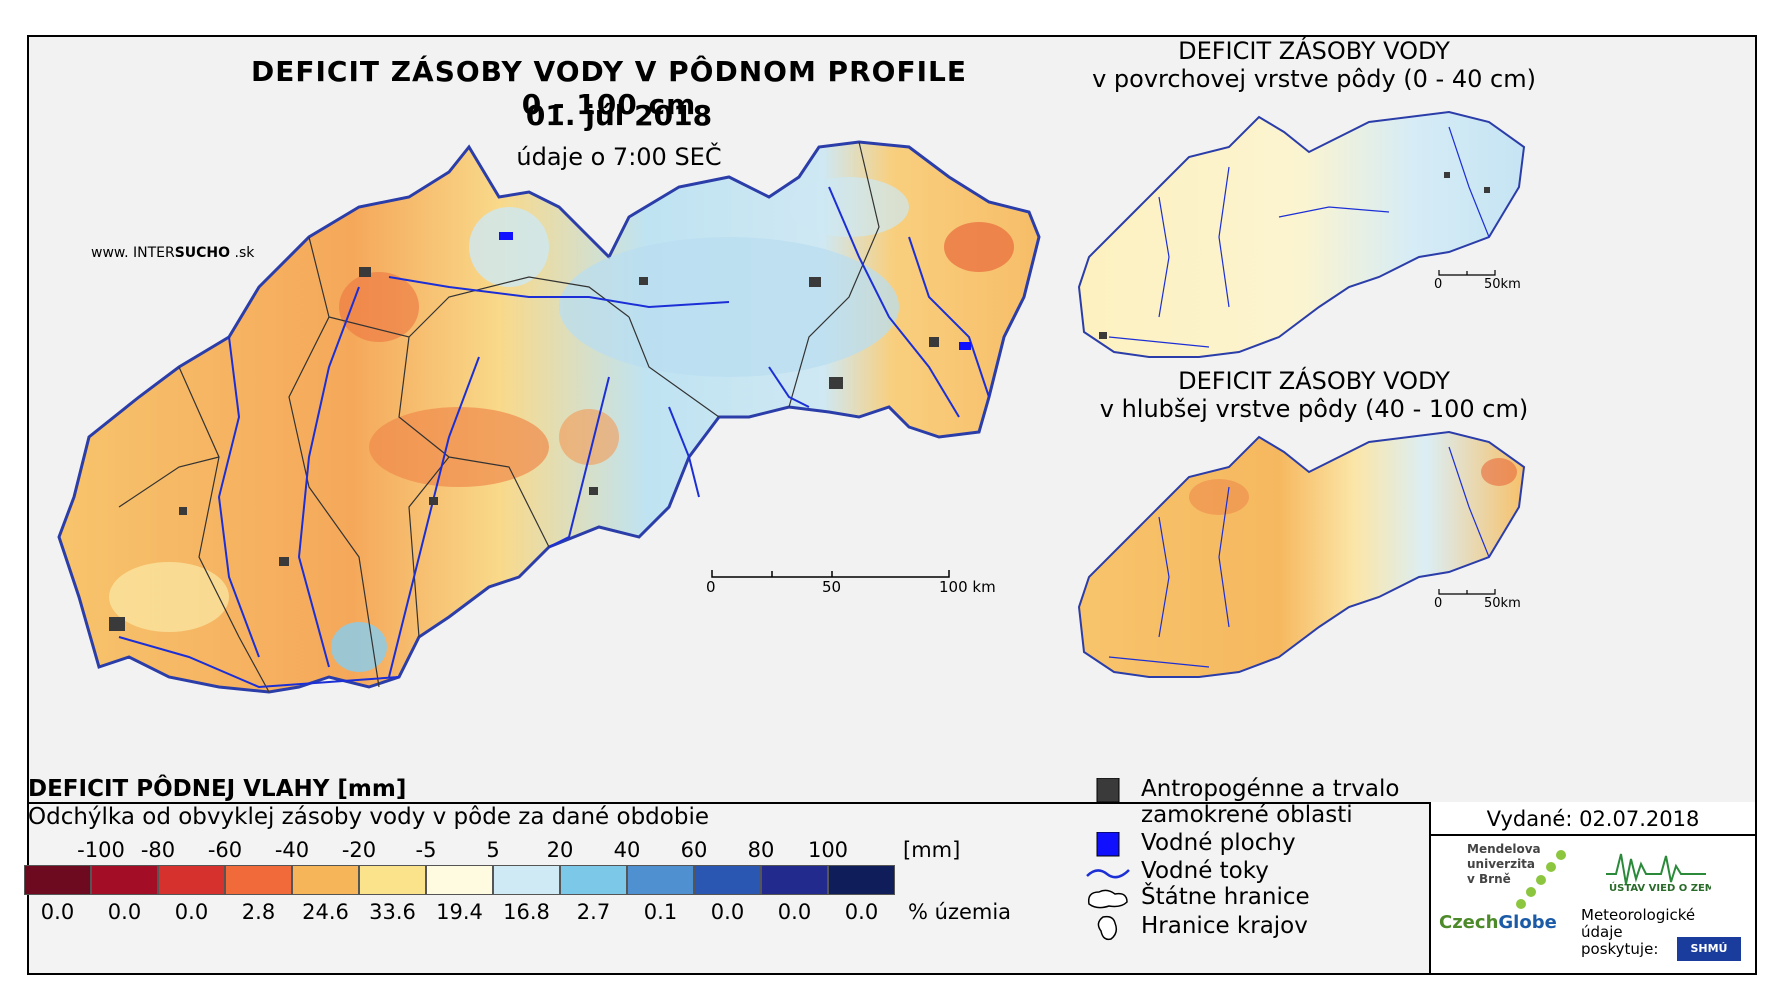 The height and width of the screenshot is (1003, 1772). What do you see at coordinates (660, 912) in the screenshot?
I see `legend-percent-value: 0.1` at bounding box center [660, 912].